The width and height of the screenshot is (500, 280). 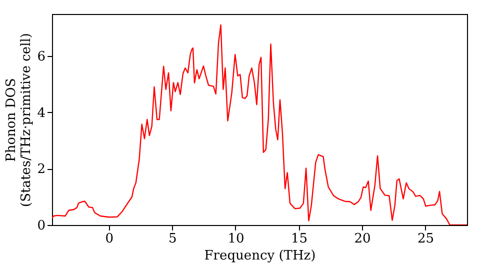 What do you see at coordinates (172, 239) in the screenshot?
I see `x-tick-label: 5` at bounding box center [172, 239].